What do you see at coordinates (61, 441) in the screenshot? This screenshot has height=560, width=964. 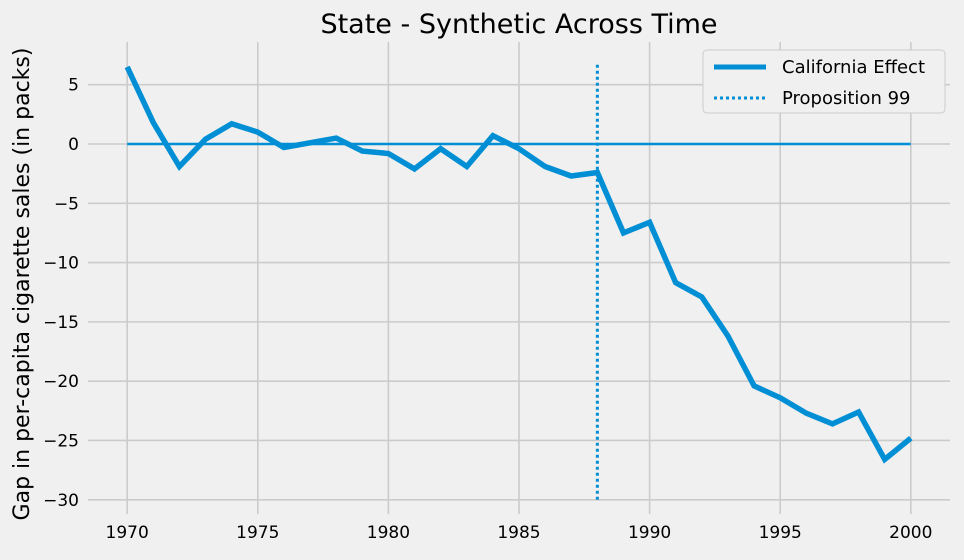 I see `y-tick-label-neg25: −25` at bounding box center [61, 441].